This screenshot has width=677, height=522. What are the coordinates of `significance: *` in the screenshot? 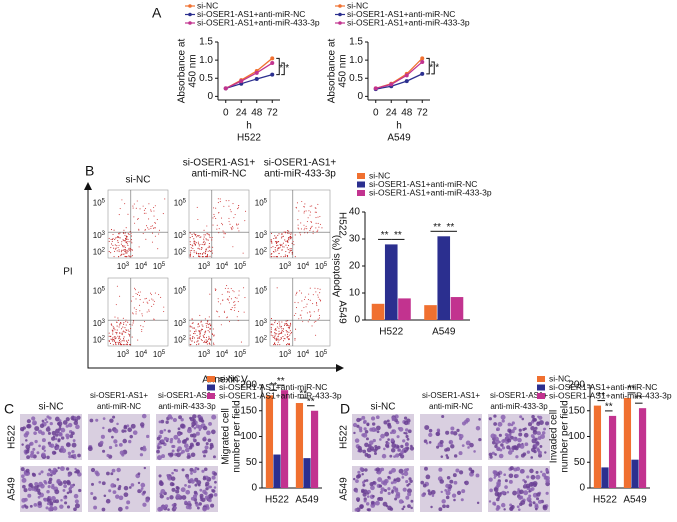 It's located at (287, 68).